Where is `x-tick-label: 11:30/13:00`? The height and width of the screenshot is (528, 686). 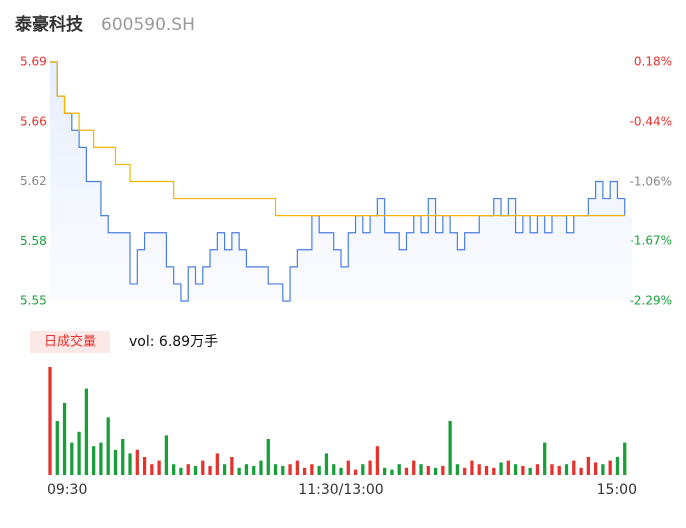 x-tick-label: 11:30/13:00 is located at coordinates (340, 490).